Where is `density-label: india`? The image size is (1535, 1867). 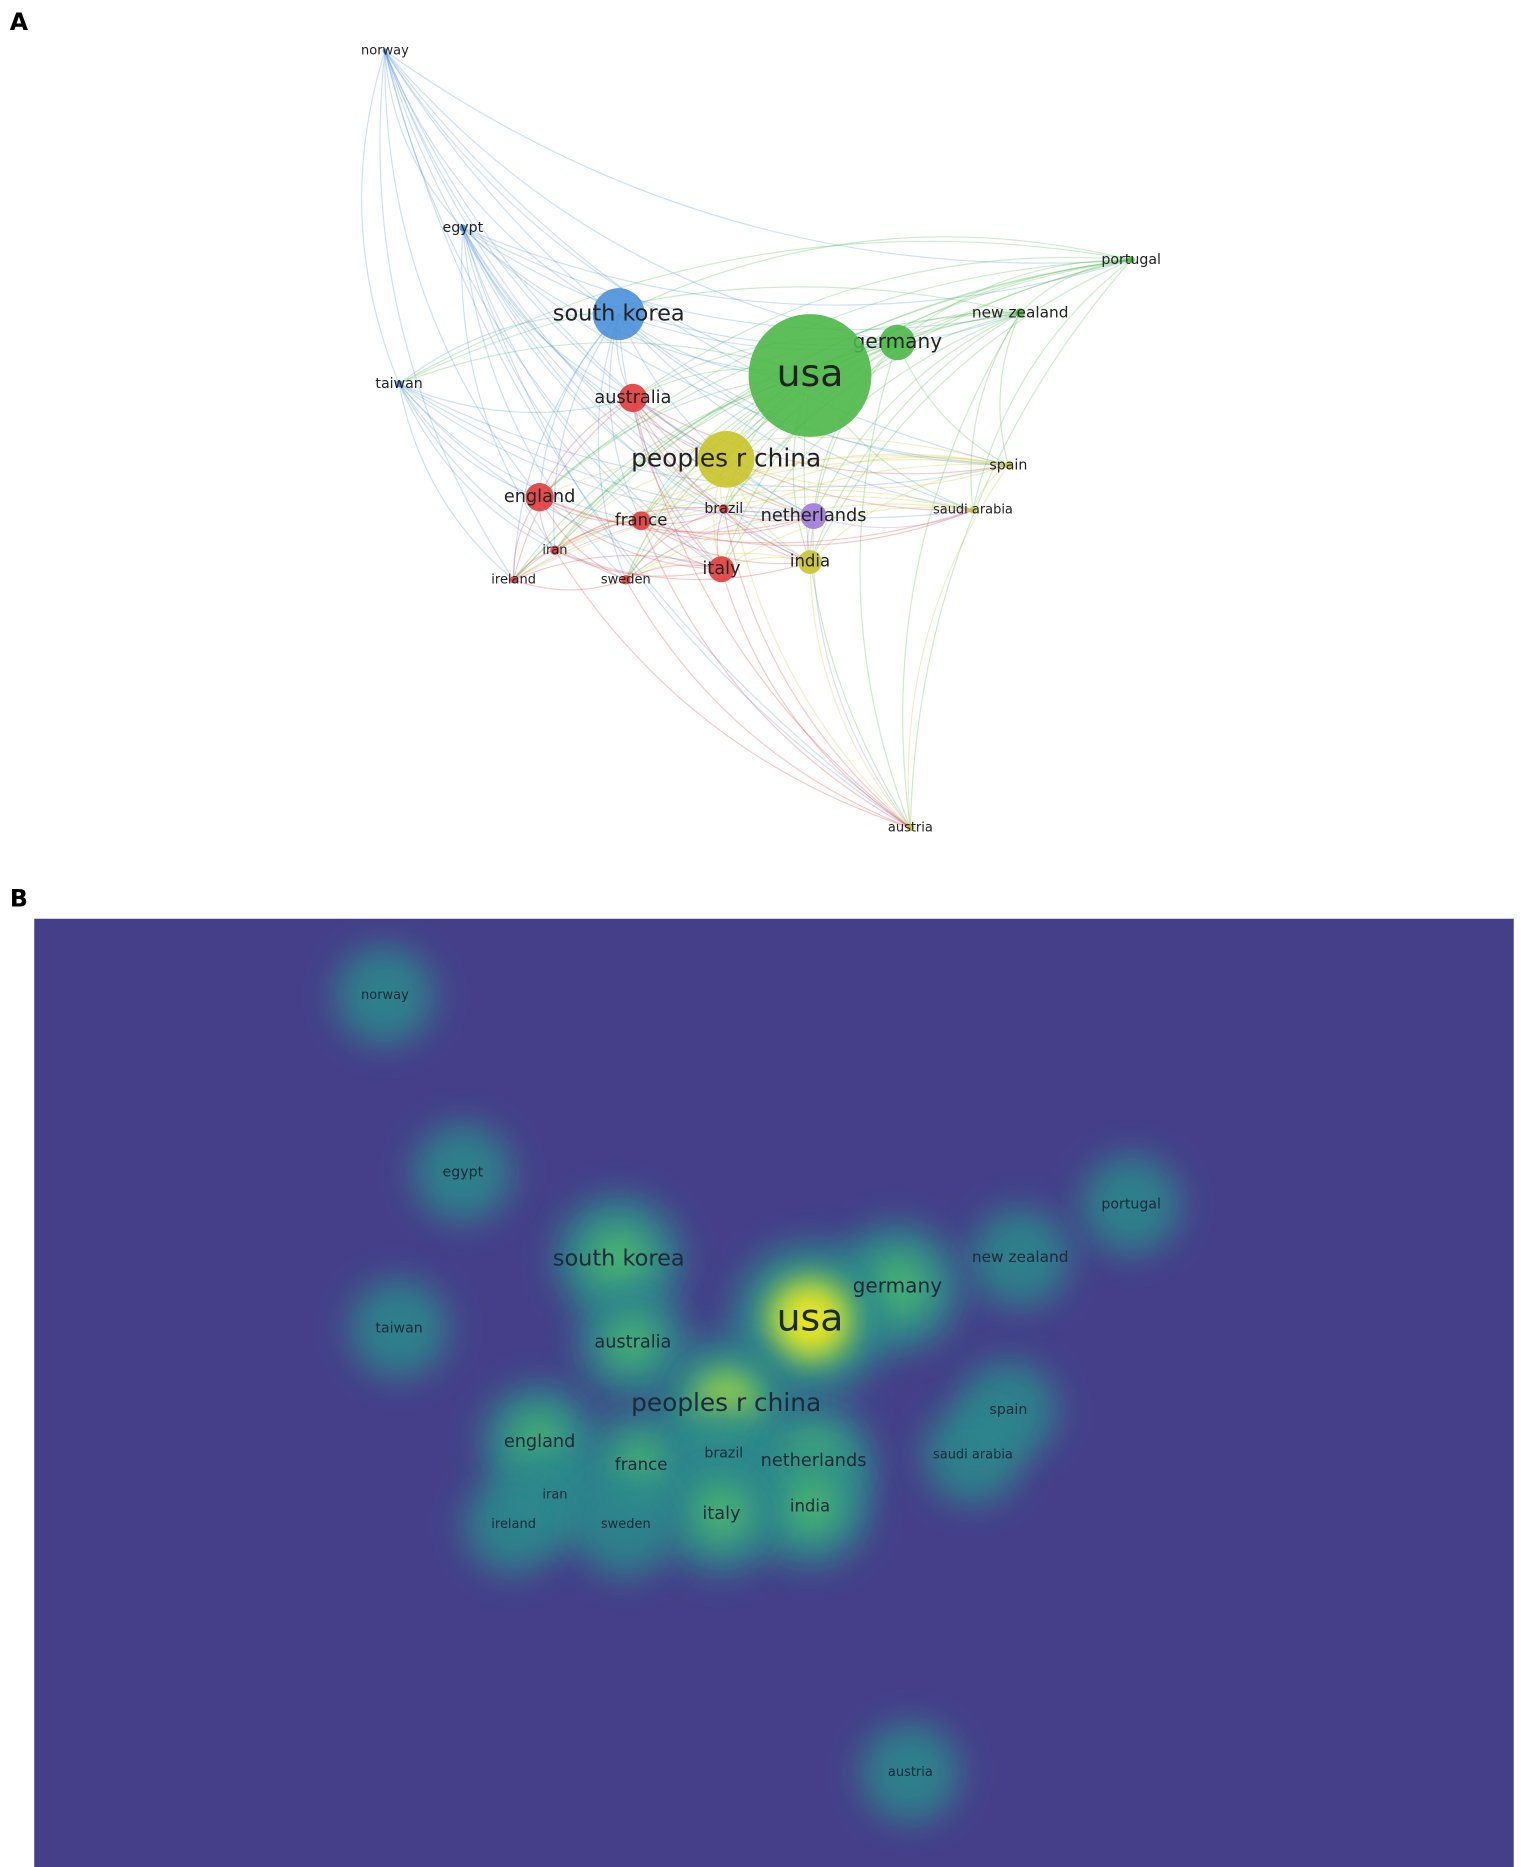 density-label: india is located at coordinates (810, 1505).